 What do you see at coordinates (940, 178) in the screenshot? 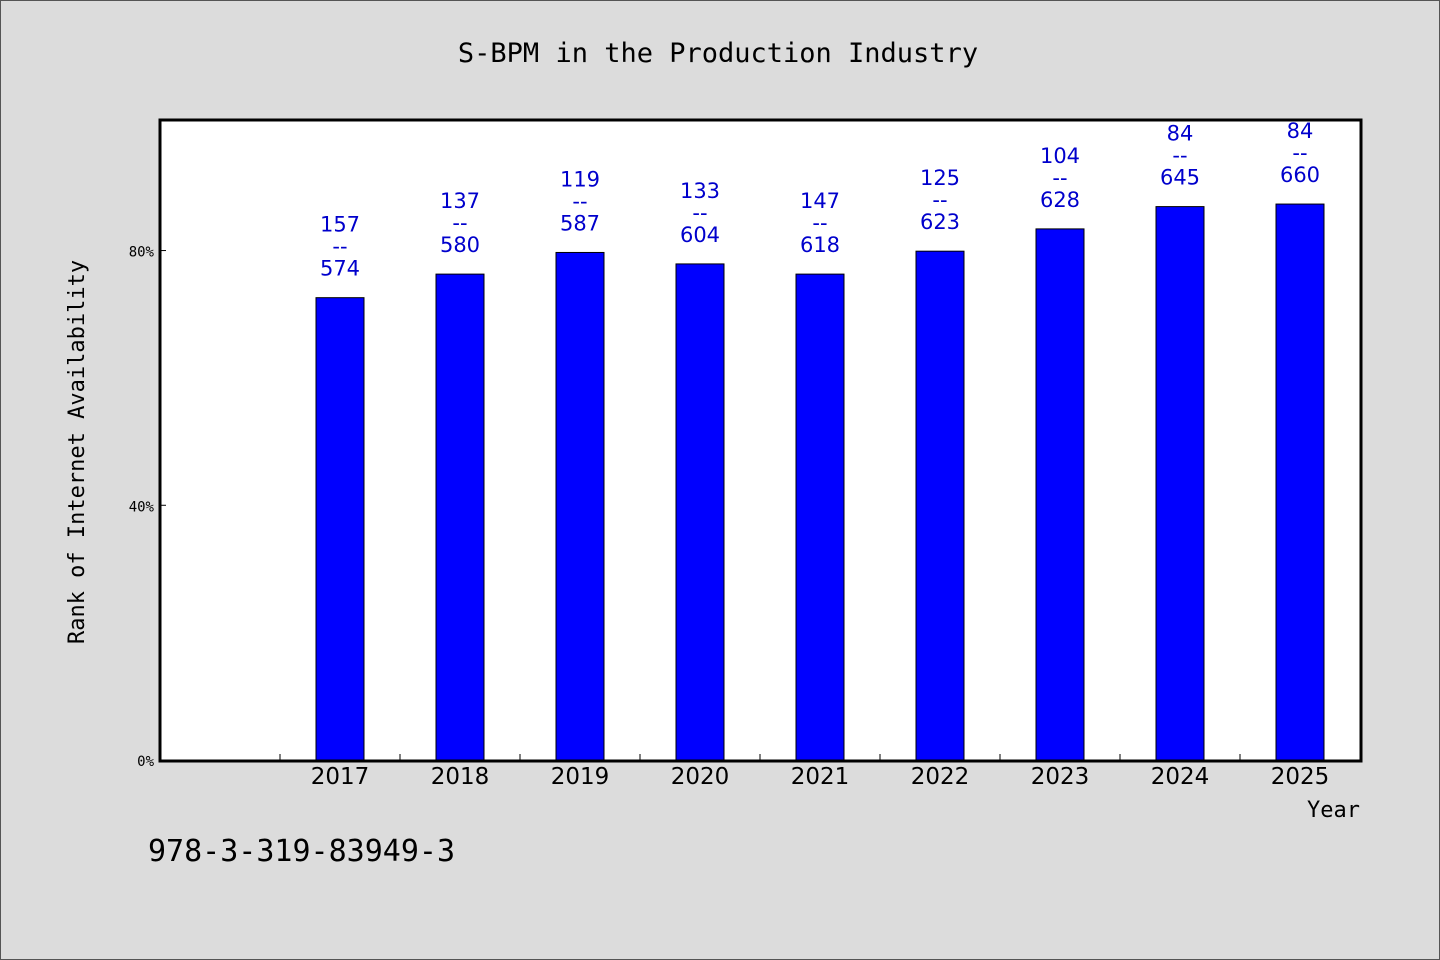
I see `bar-label-top: 125` at bounding box center [940, 178].